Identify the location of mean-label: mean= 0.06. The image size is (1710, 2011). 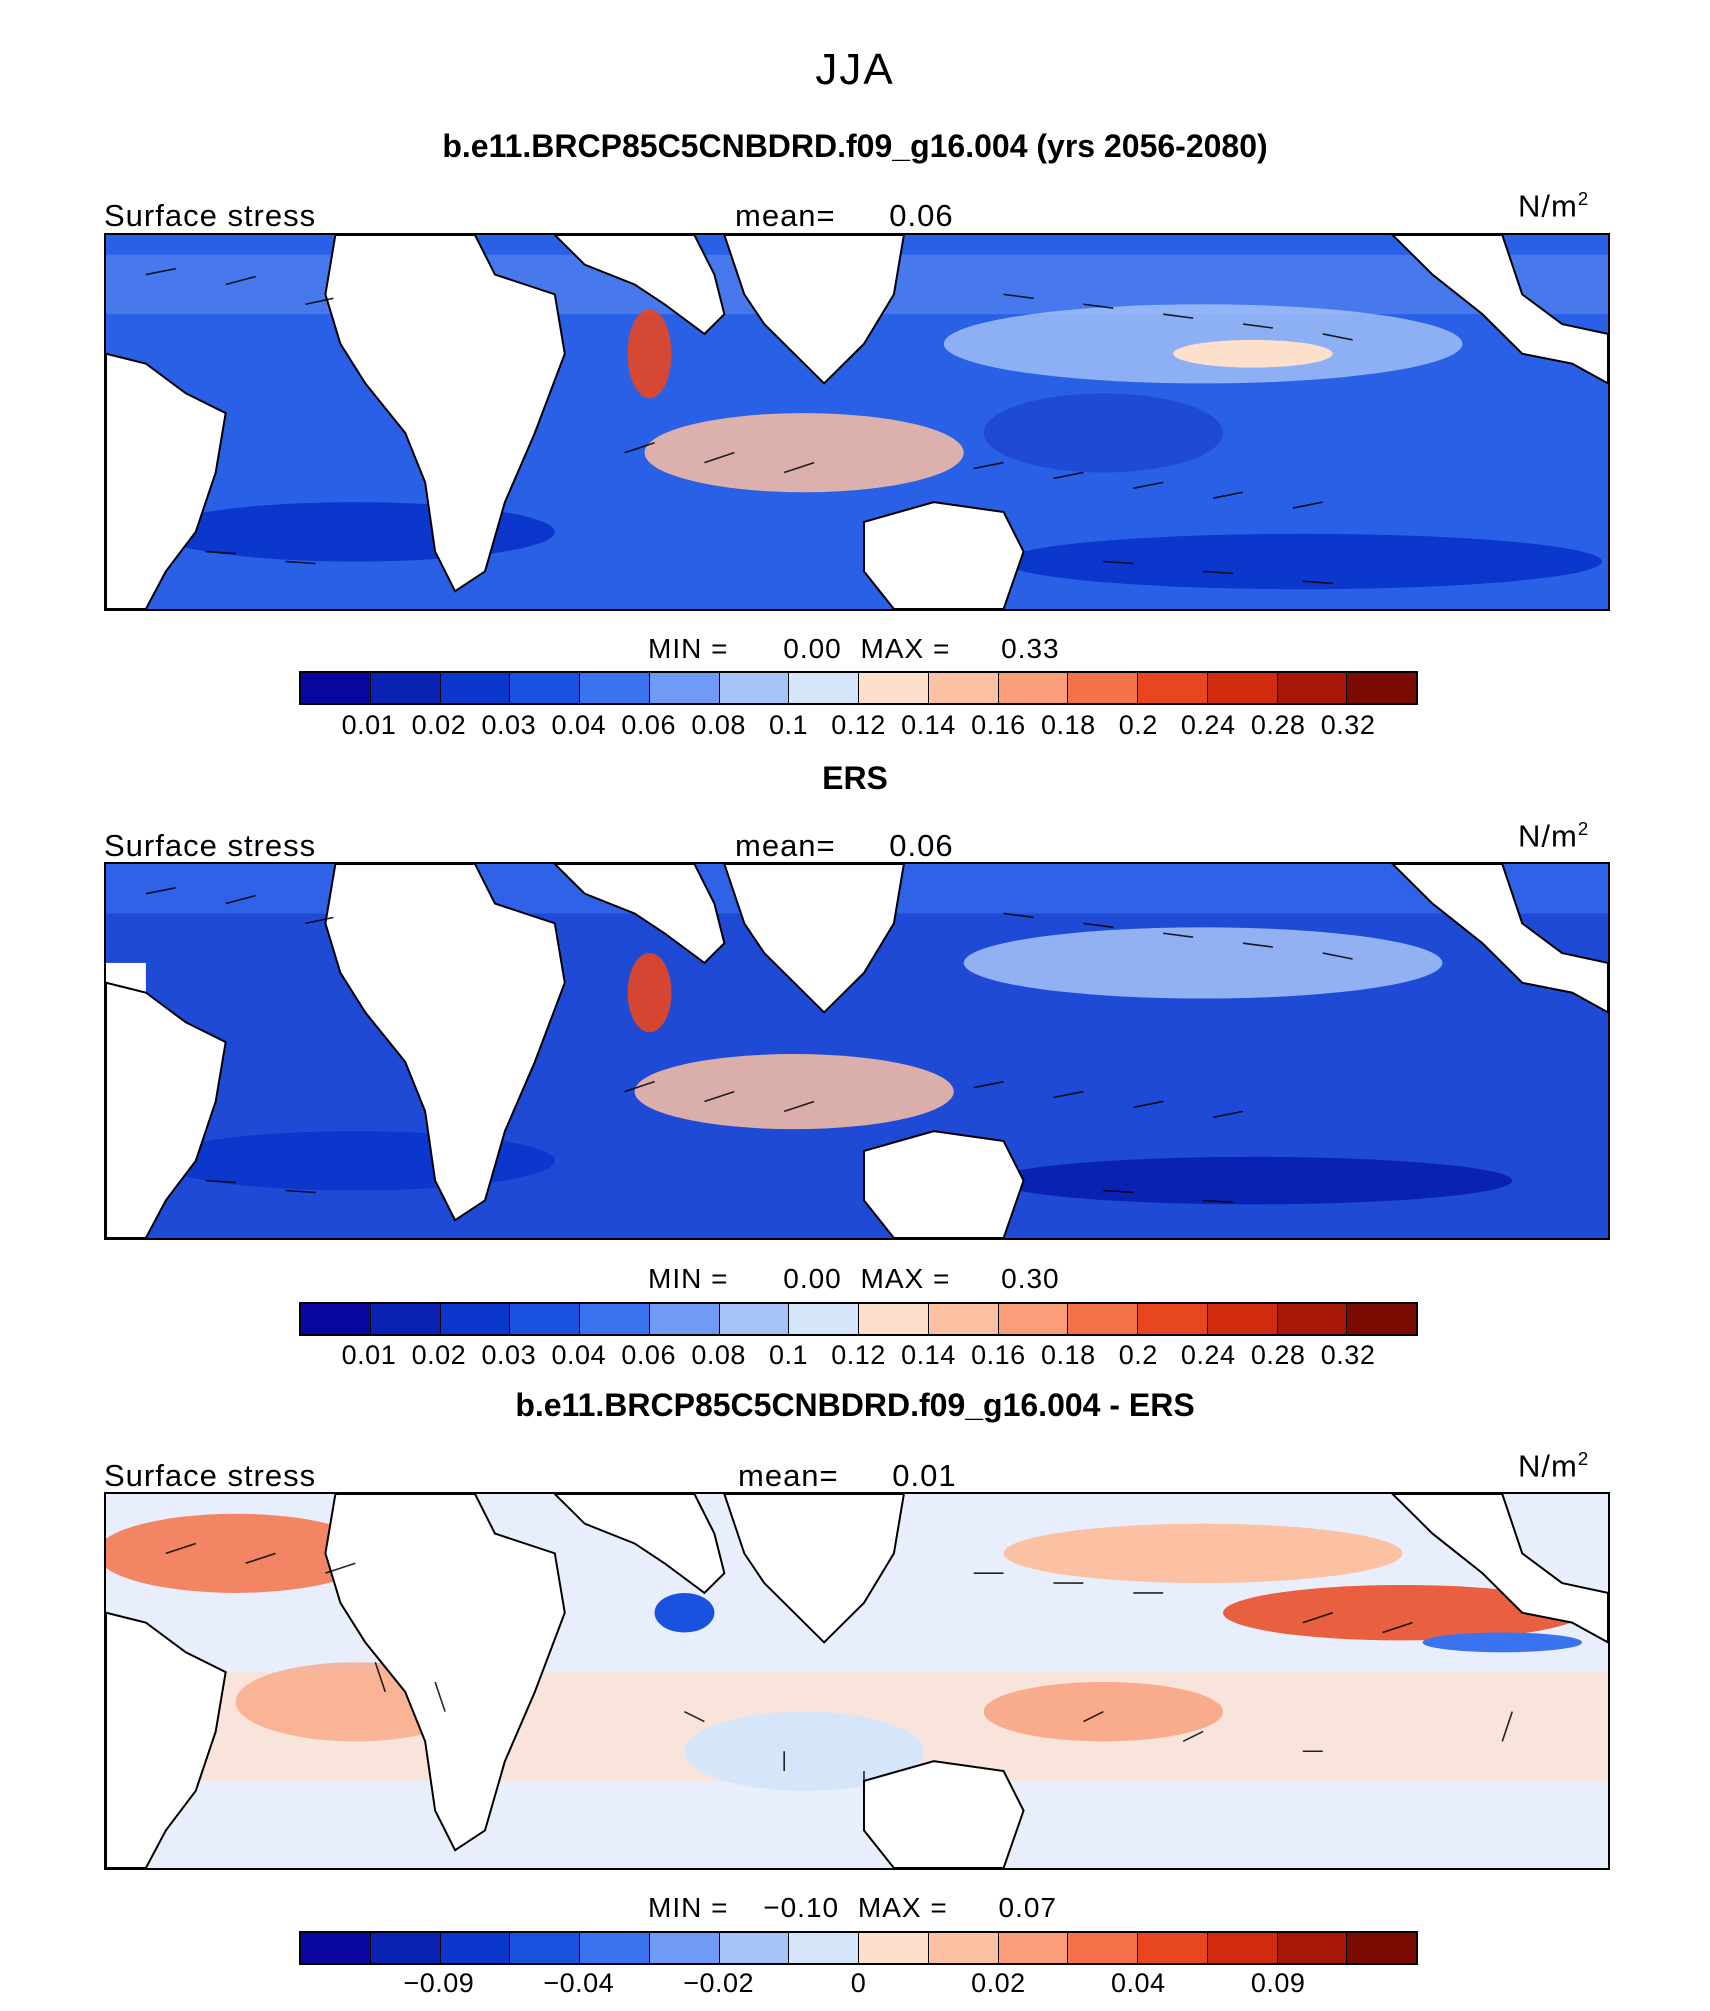
(844, 216).